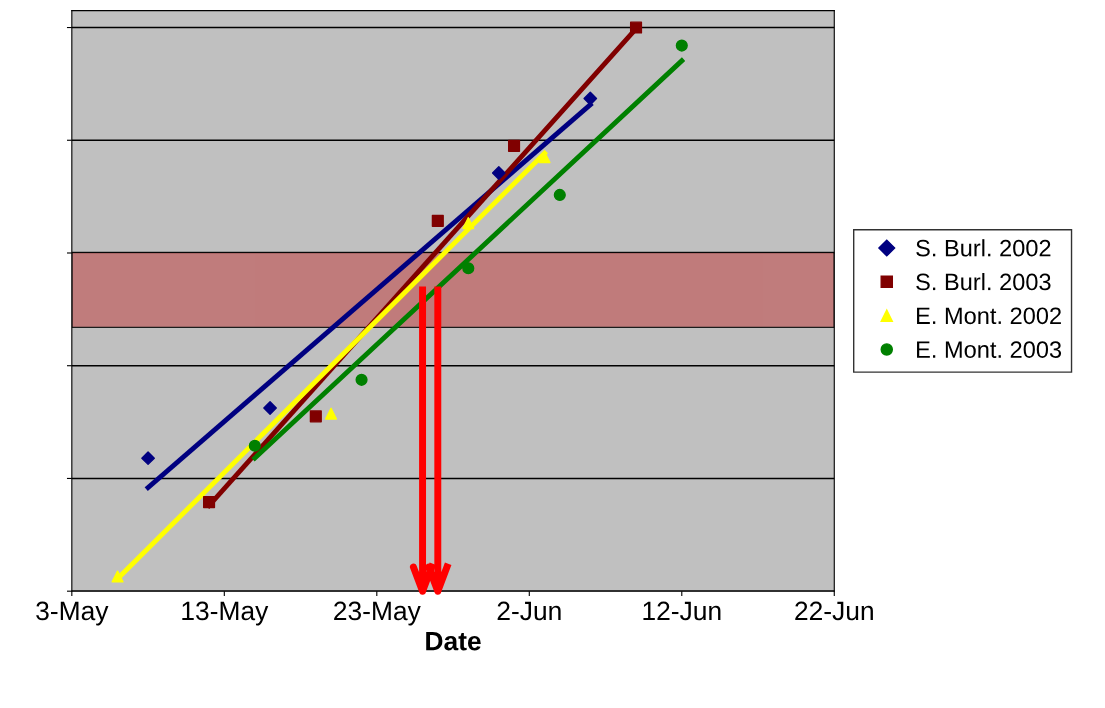 This screenshot has width=1105, height=708. Describe the element at coordinates (225, 613) in the screenshot. I see `x-tick-label: 13-May` at that location.